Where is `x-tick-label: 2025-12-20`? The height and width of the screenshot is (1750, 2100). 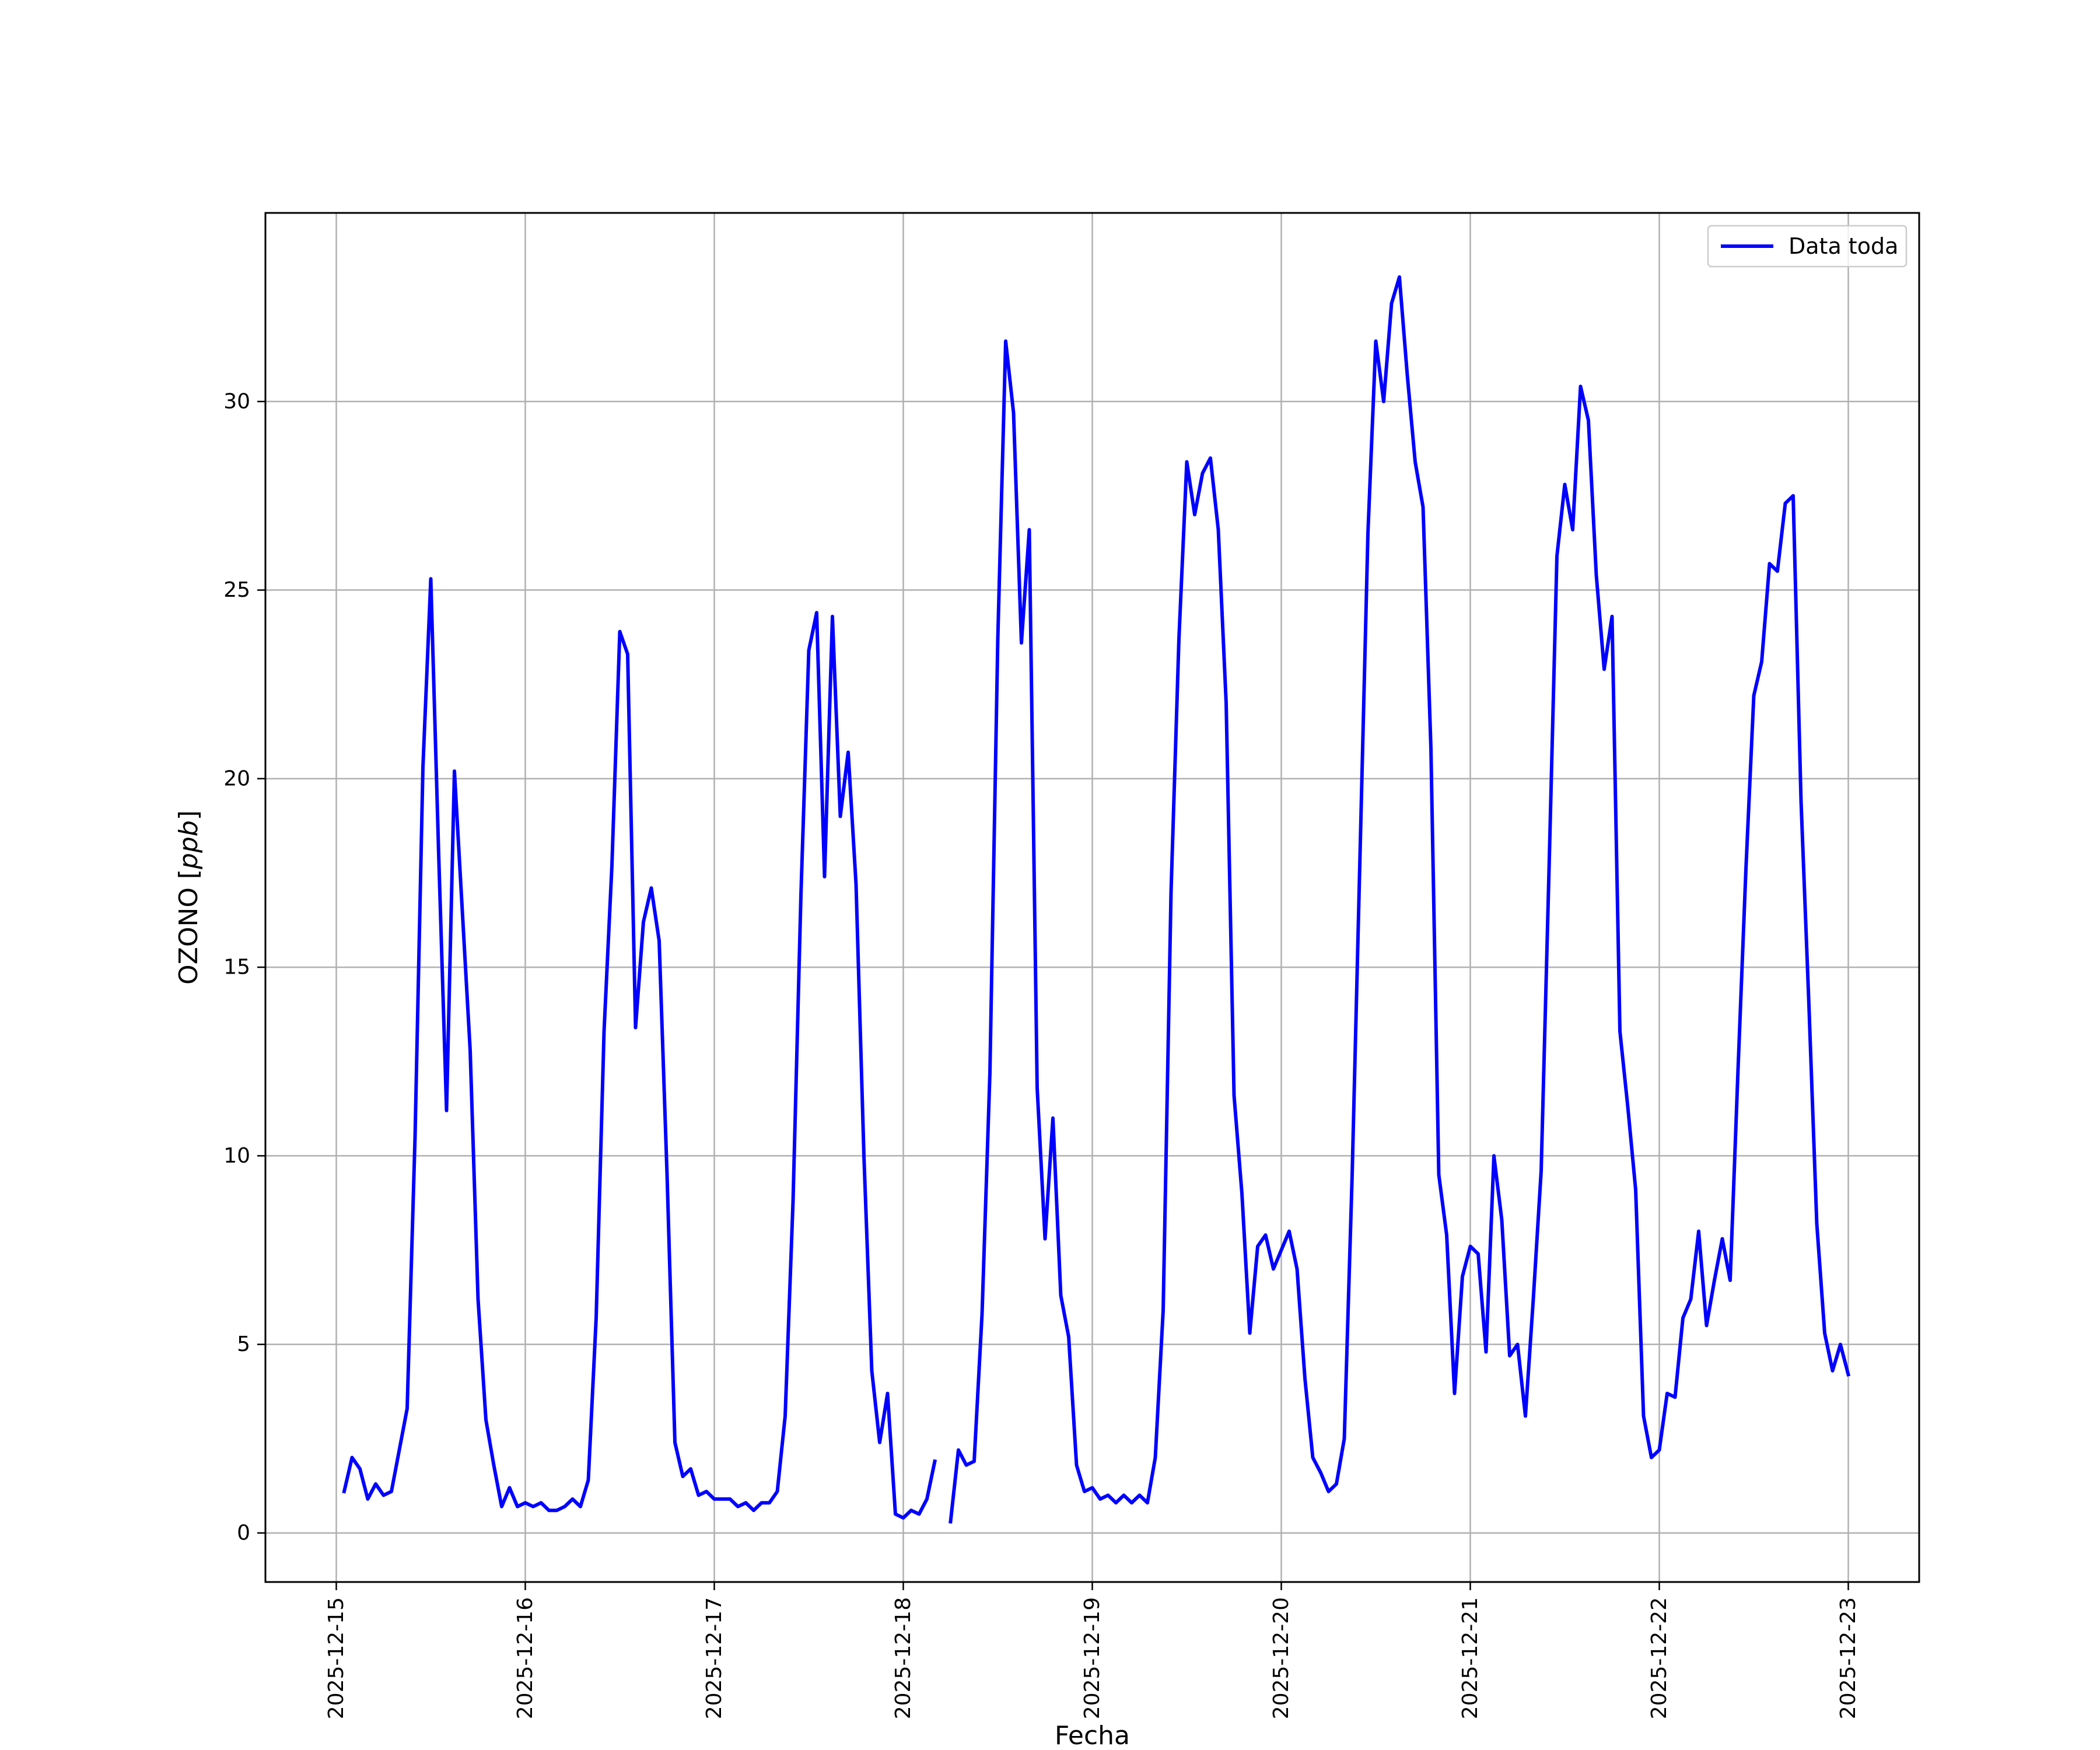
x-tick-label: 2025-12-20 is located at coordinates (1281, 1658).